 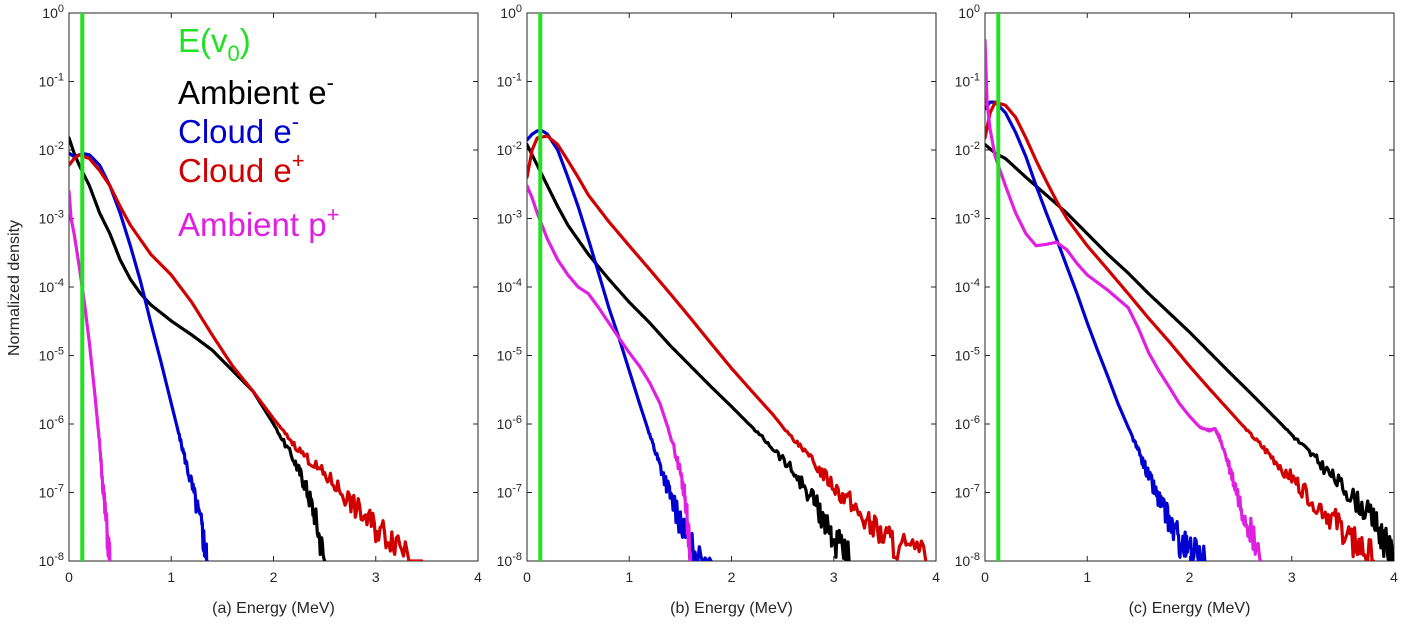 What do you see at coordinates (258, 222) in the screenshot?
I see `legend-entry: Ambient p+` at bounding box center [258, 222].